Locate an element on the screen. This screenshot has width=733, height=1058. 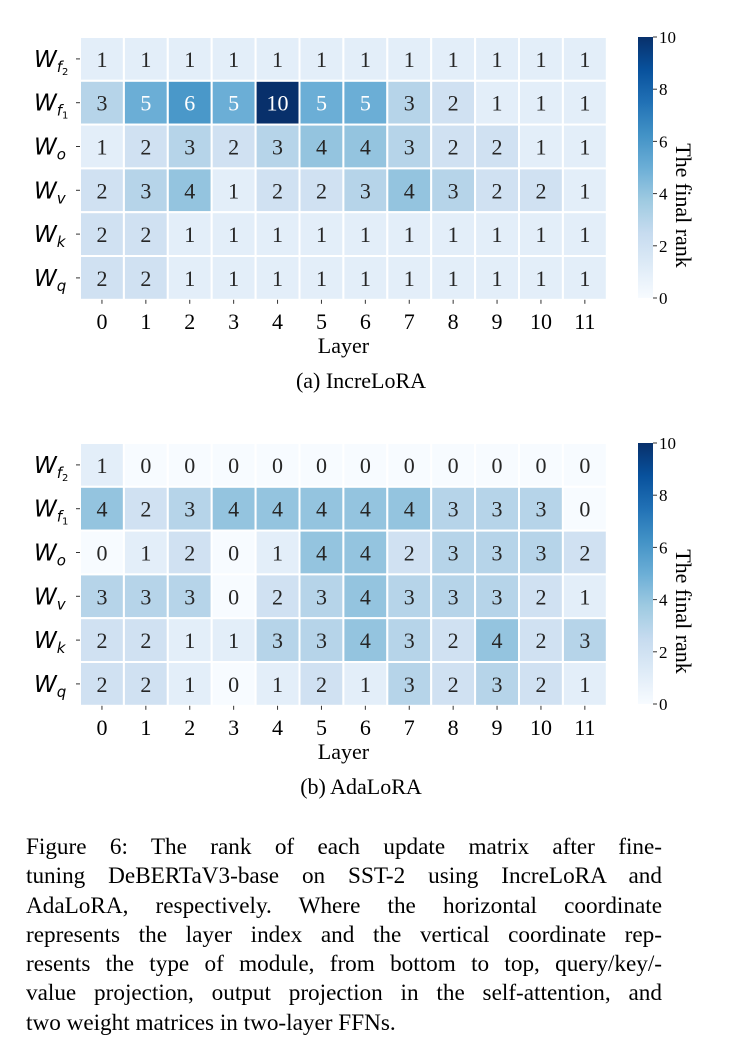
cell-value-label: 10 is located at coordinates (278, 103).